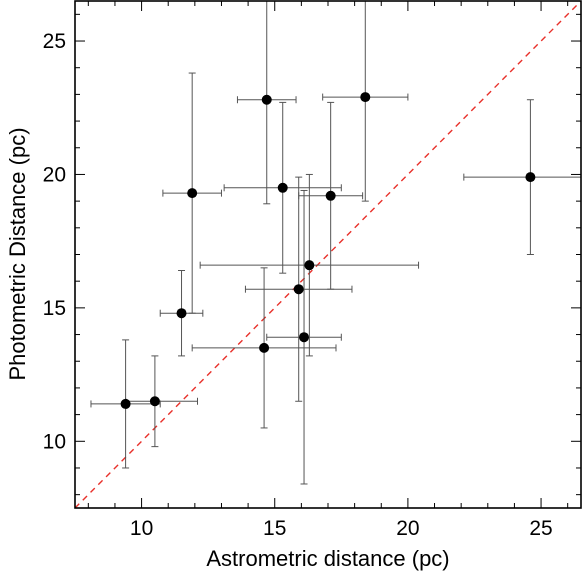  I want to click on x-tick-label-20: 20, so click(407, 528).